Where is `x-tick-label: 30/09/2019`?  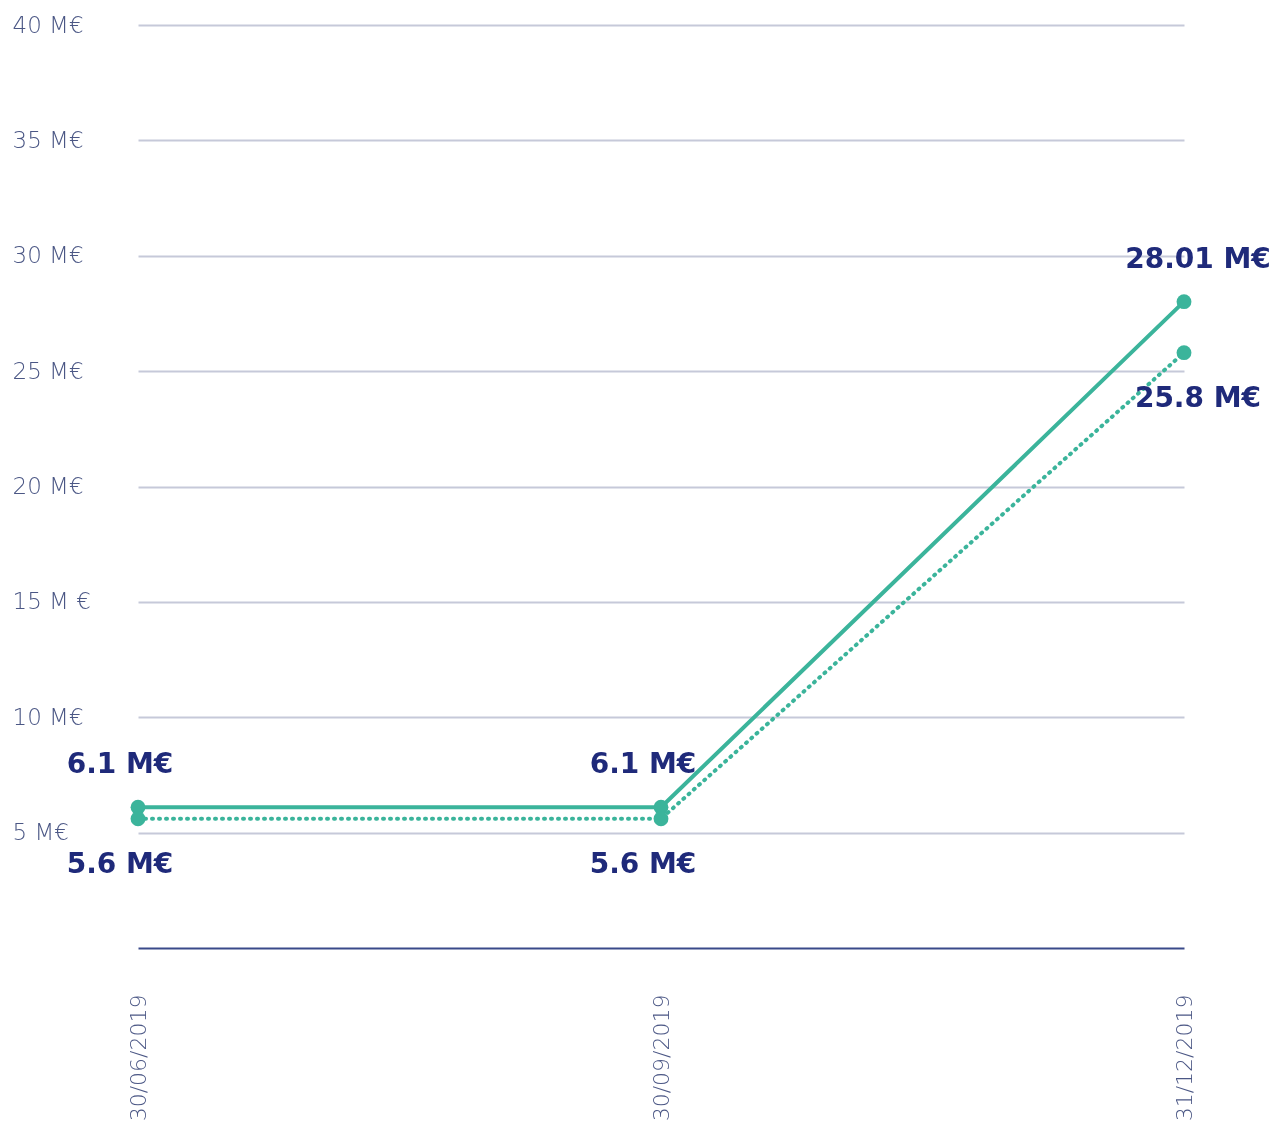 x-tick-label: 30/09/2019 is located at coordinates (661, 1058).